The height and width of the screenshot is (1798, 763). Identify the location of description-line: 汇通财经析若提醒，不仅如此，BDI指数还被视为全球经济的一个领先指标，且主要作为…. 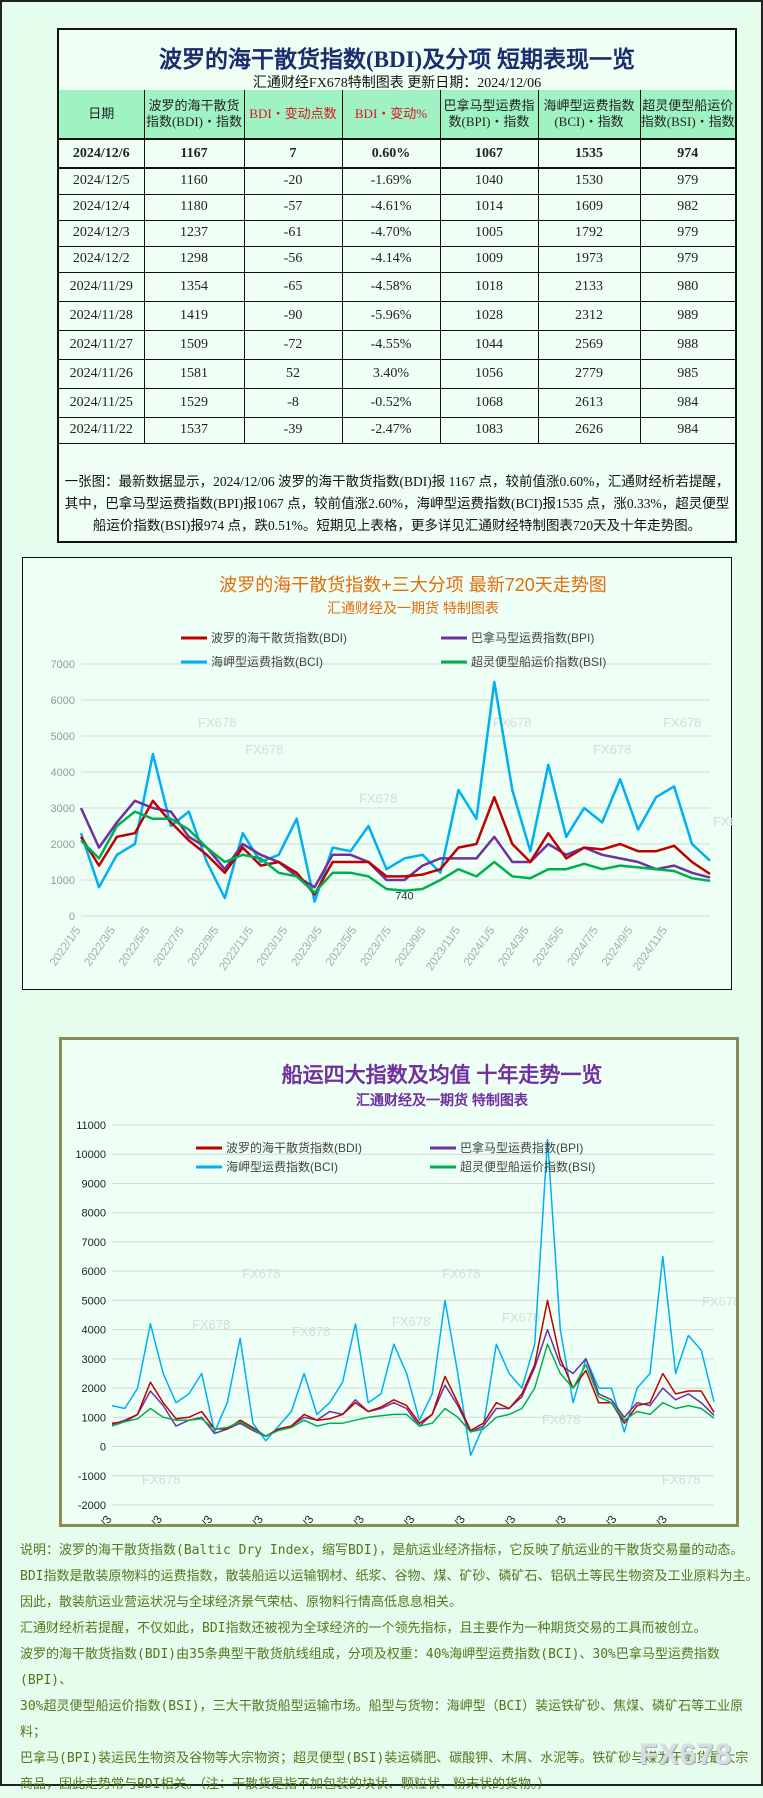
(363, 1628).